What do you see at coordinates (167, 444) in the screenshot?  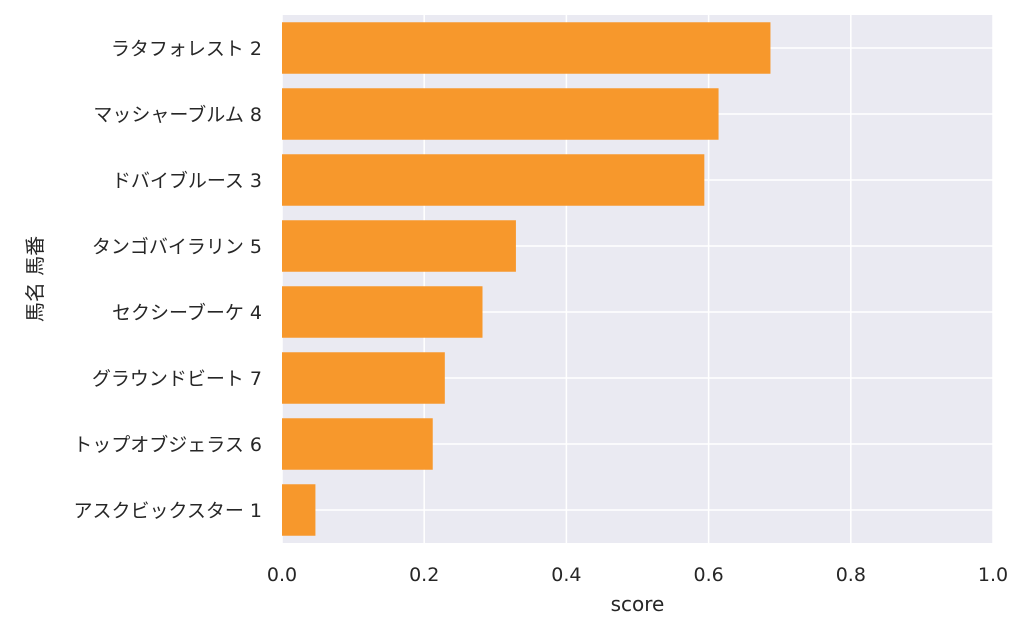 I see `y-tick-label: トップオブジェラス 6` at bounding box center [167, 444].